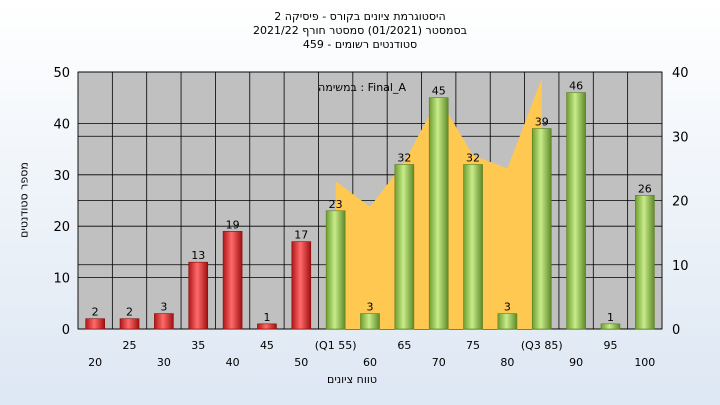 The height and width of the screenshot is (405, 720). I want to click on x-tick-label-upper: 45, so click(267, 345).